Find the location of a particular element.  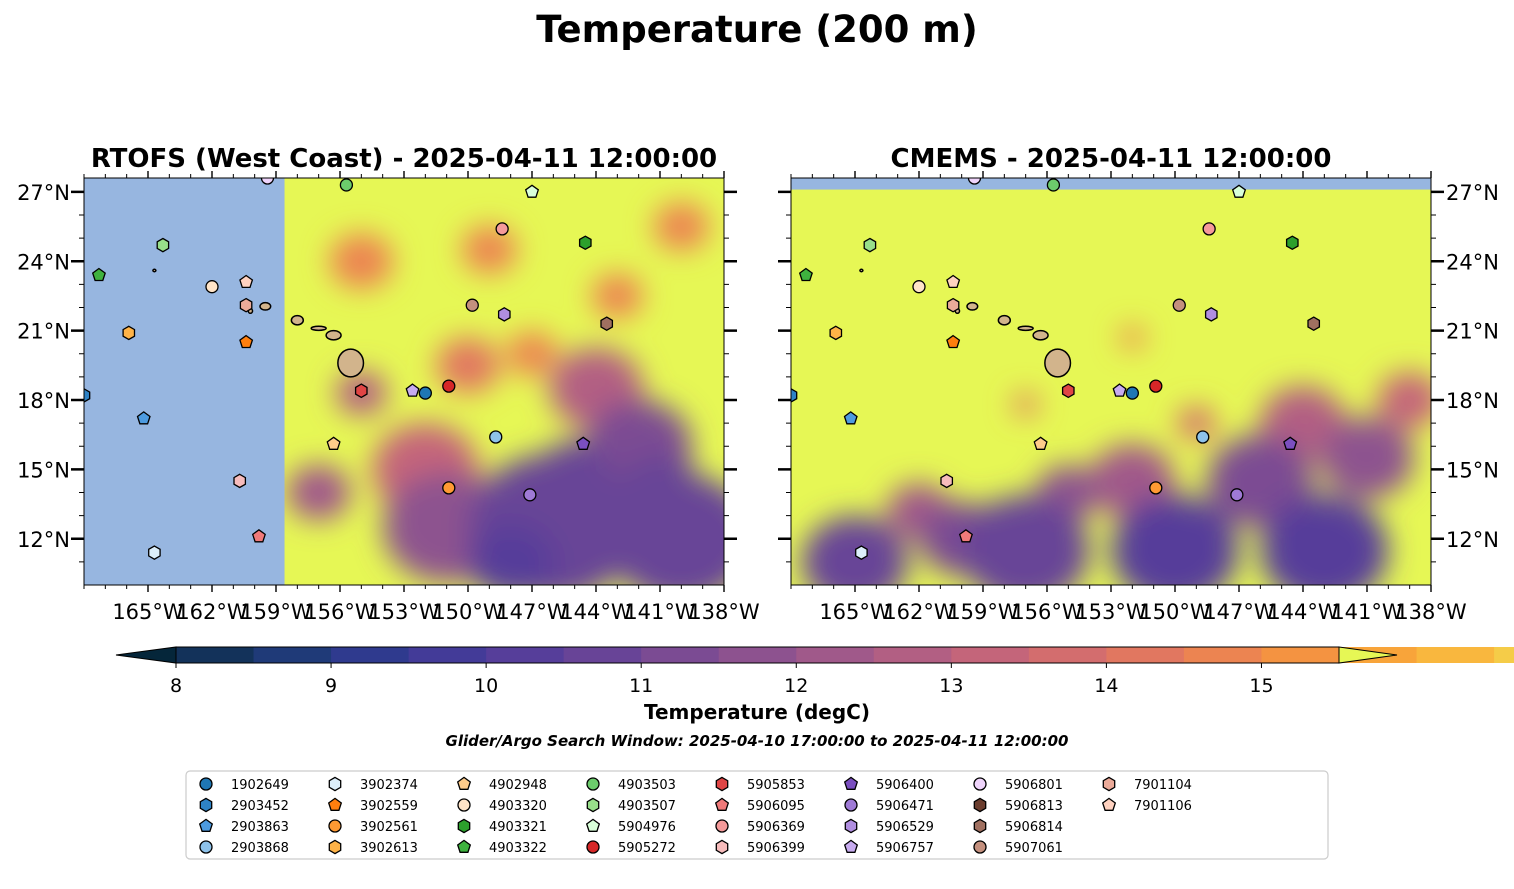

legend-label: 3902613 is located at coordinates (389, 848).